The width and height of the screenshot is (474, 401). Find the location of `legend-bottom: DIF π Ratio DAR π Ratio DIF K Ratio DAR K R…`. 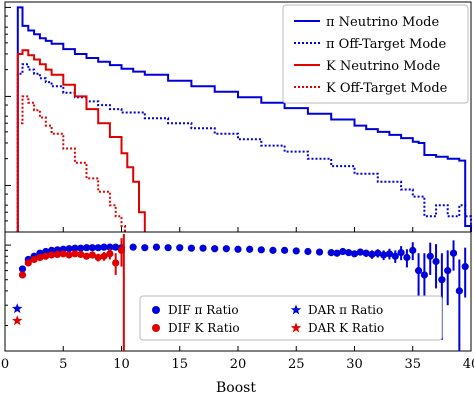

legend-bottom: DIF π Ratio DAR π Ratio DIF K Ratio DAR K R… is located at coordinates (291, 318).